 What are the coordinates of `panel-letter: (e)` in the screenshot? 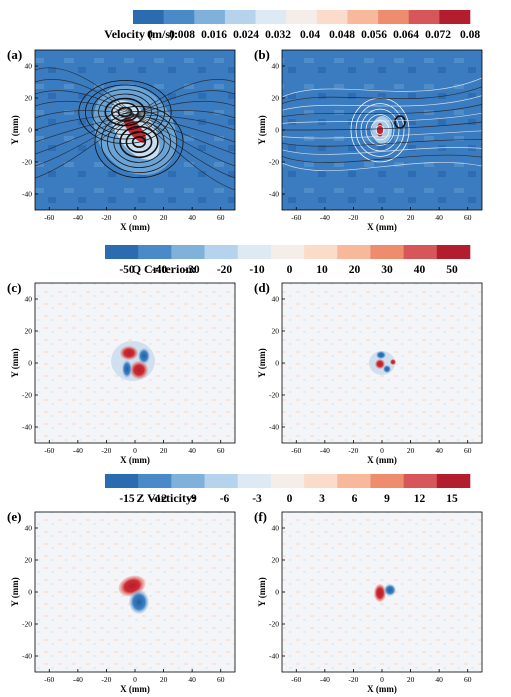 It's located at (14, 516).